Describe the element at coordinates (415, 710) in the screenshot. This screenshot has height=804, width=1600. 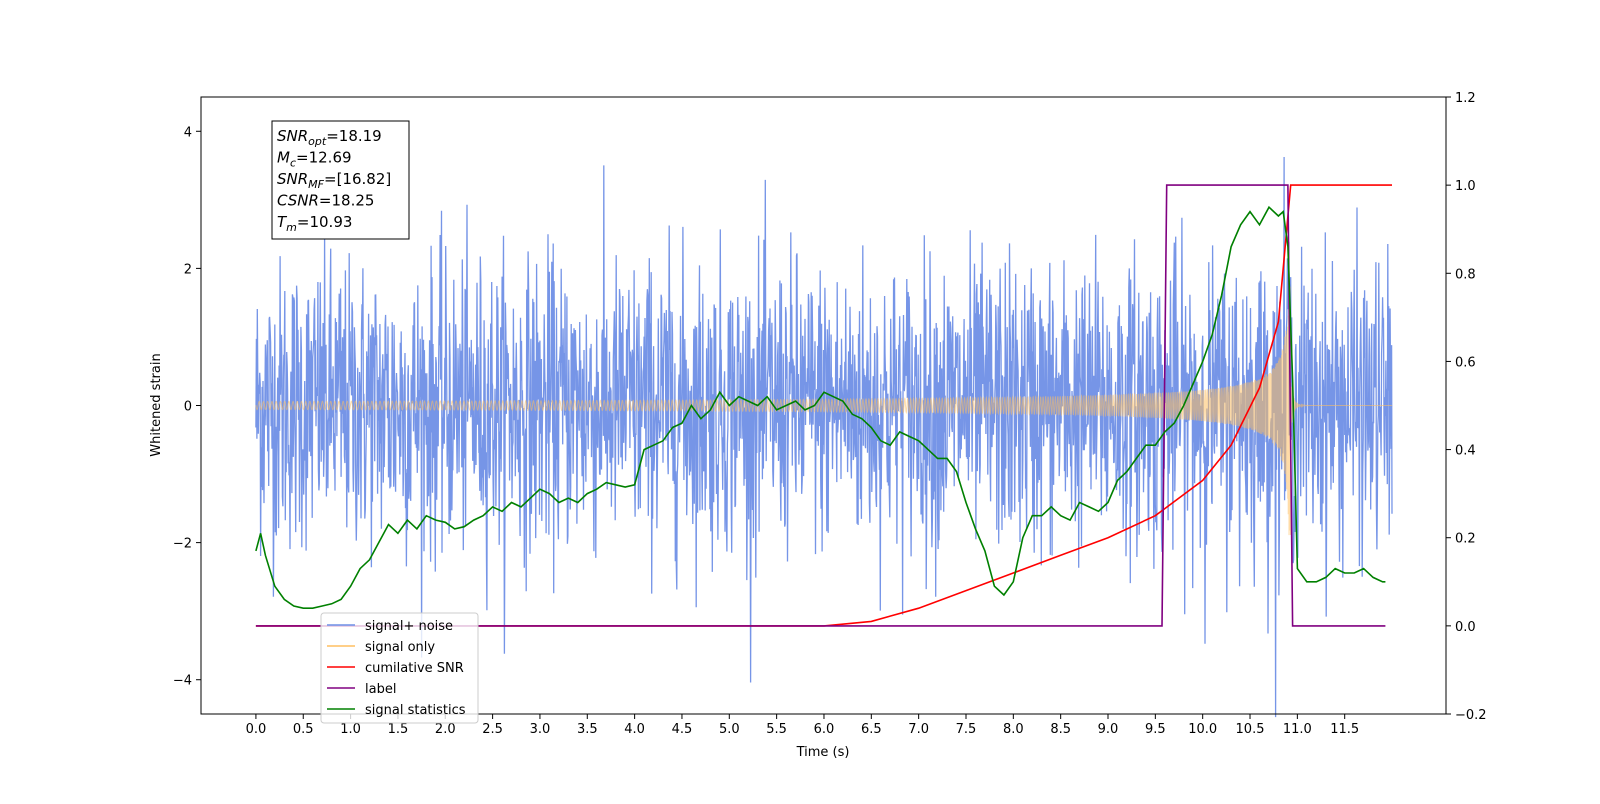
I see `legend-label: signal statistics` at that location.